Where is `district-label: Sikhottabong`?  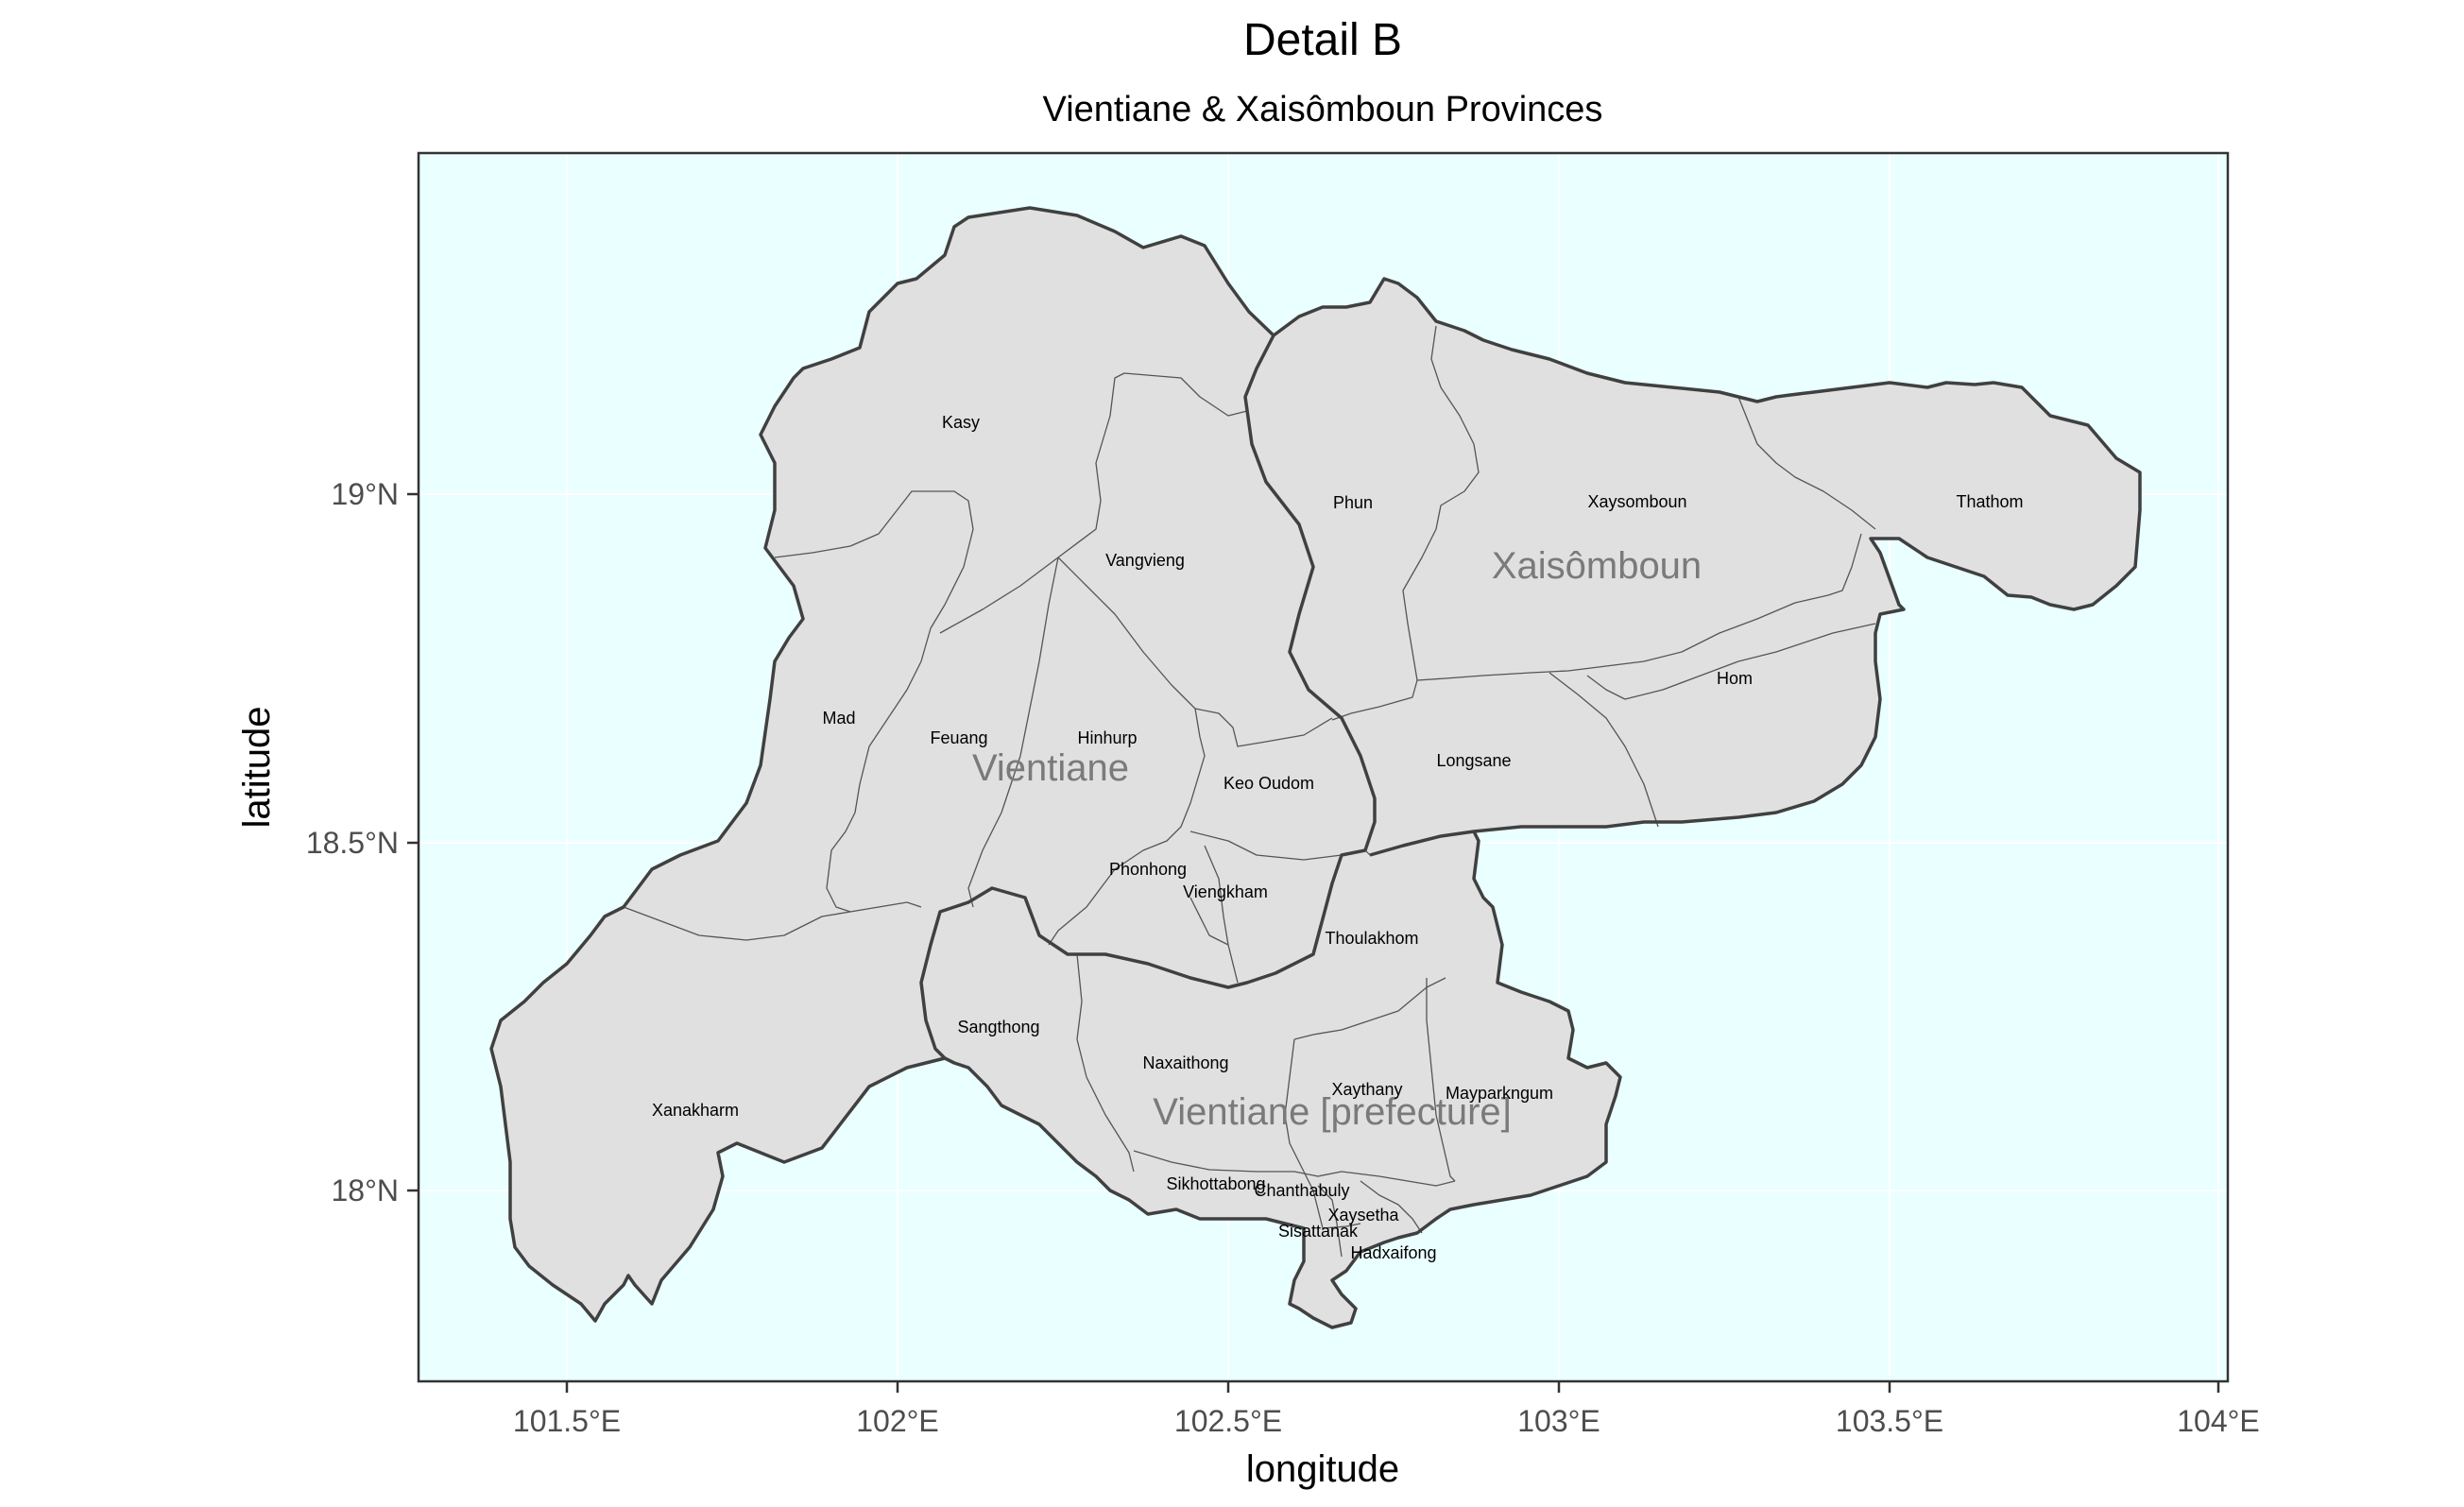 district-label: Sikhottabong is located at coordinates (1216, 1183).